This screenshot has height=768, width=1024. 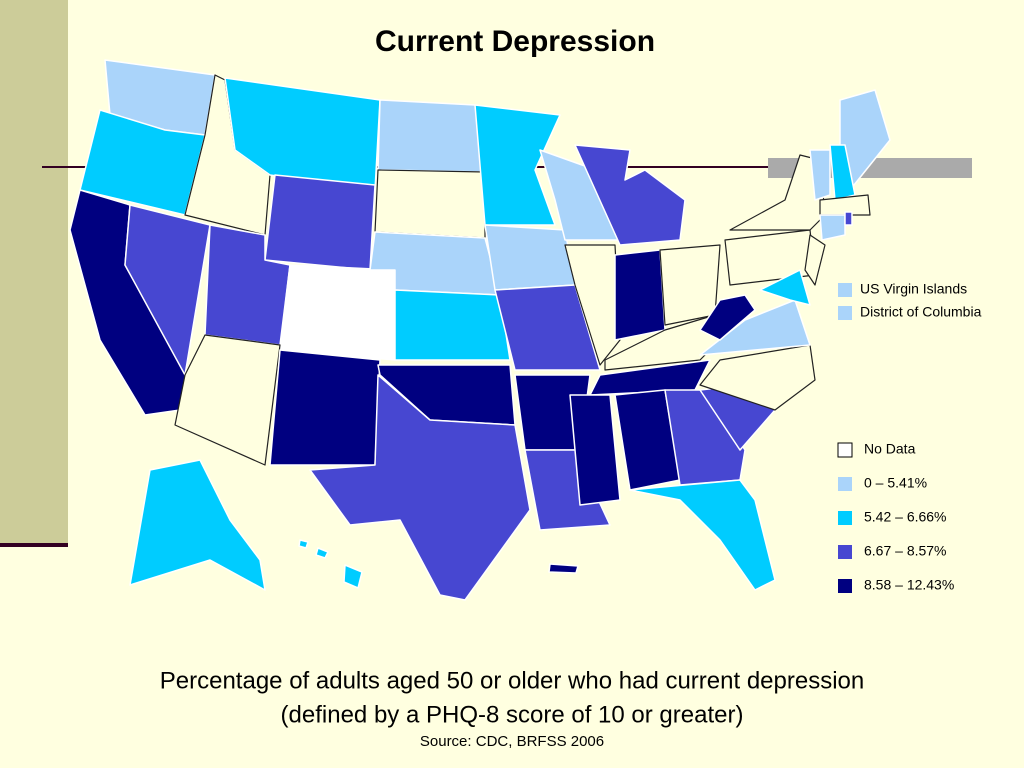 I want to click on territory-legend: US Virgin Islands District of Columbia, so click(x=910, y=300).